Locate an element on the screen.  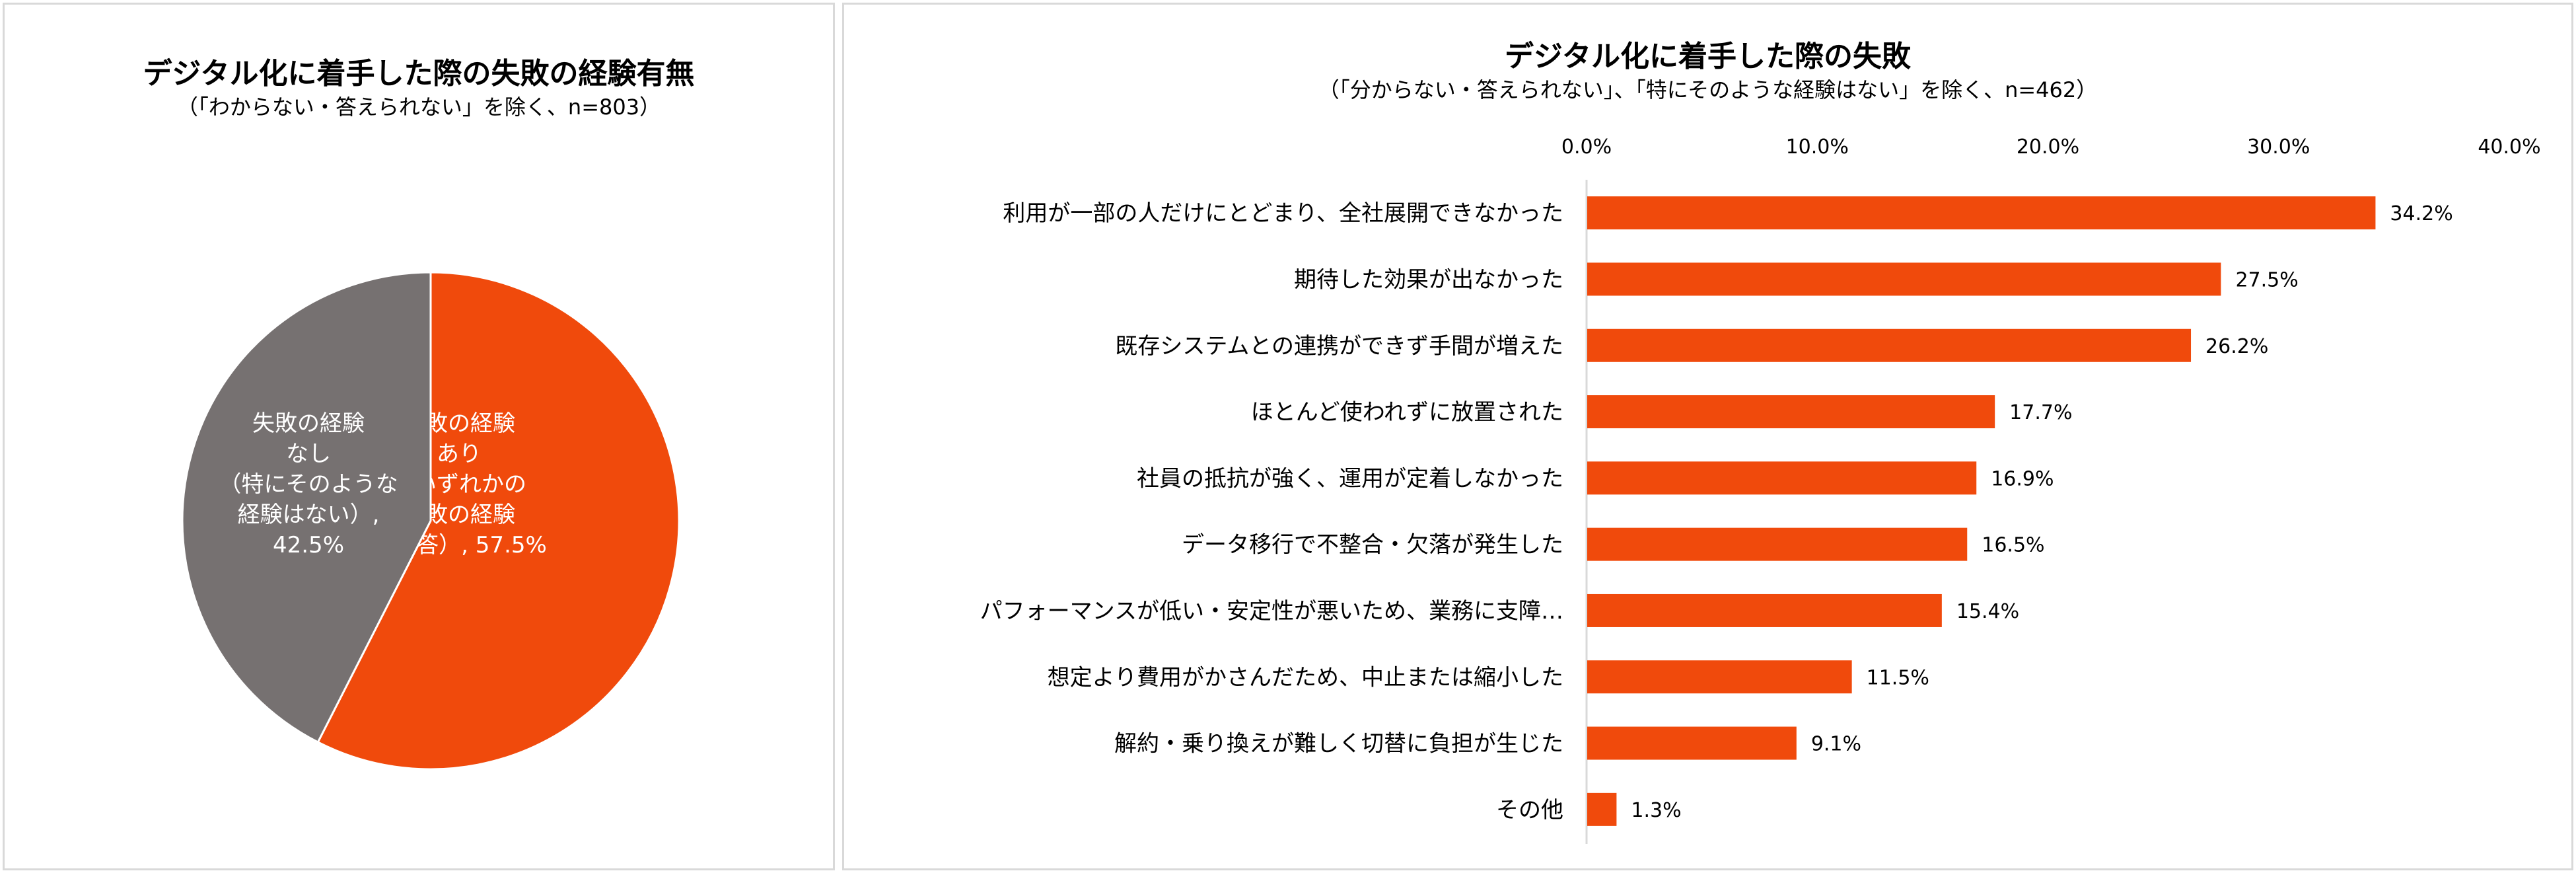
data-label: 15.4% is located at coordinates (1988, 611).